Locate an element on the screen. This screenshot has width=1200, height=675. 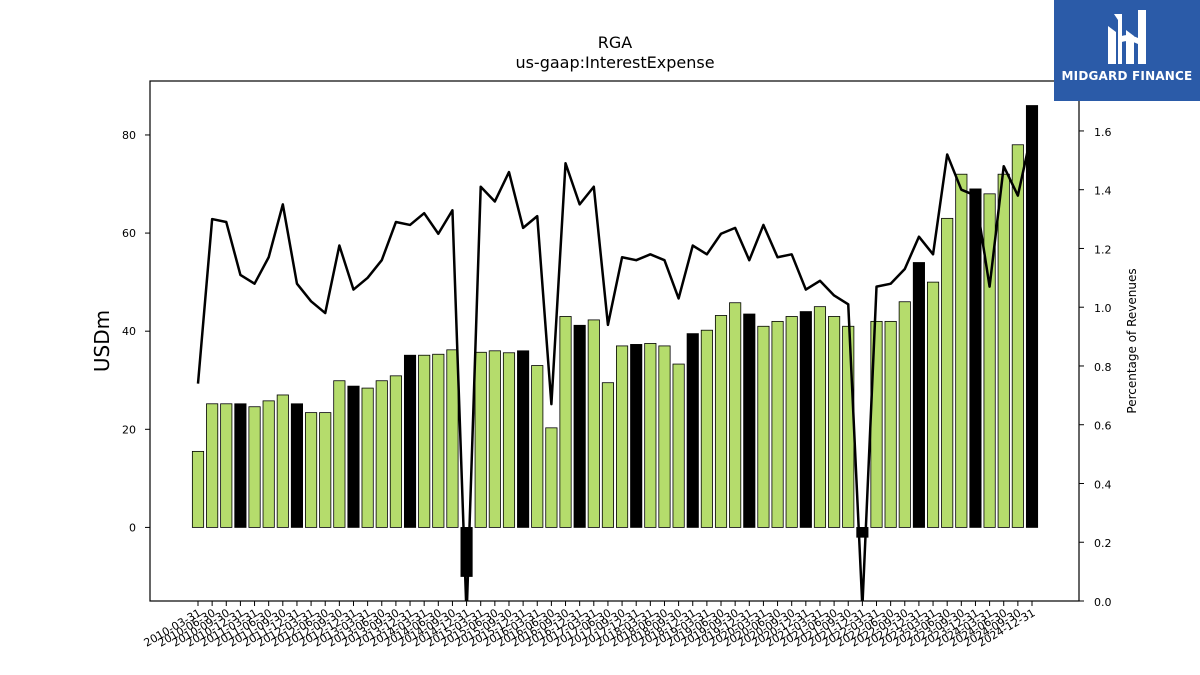
y2-tick-label: 1.0 is located at coordinates (1103, 308).